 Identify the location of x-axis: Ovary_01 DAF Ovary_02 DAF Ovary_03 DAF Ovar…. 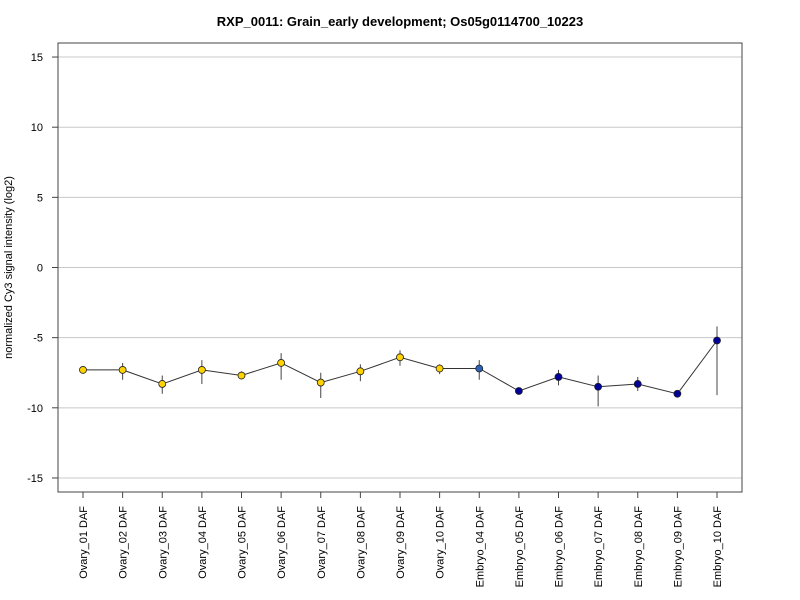
(401, 539).